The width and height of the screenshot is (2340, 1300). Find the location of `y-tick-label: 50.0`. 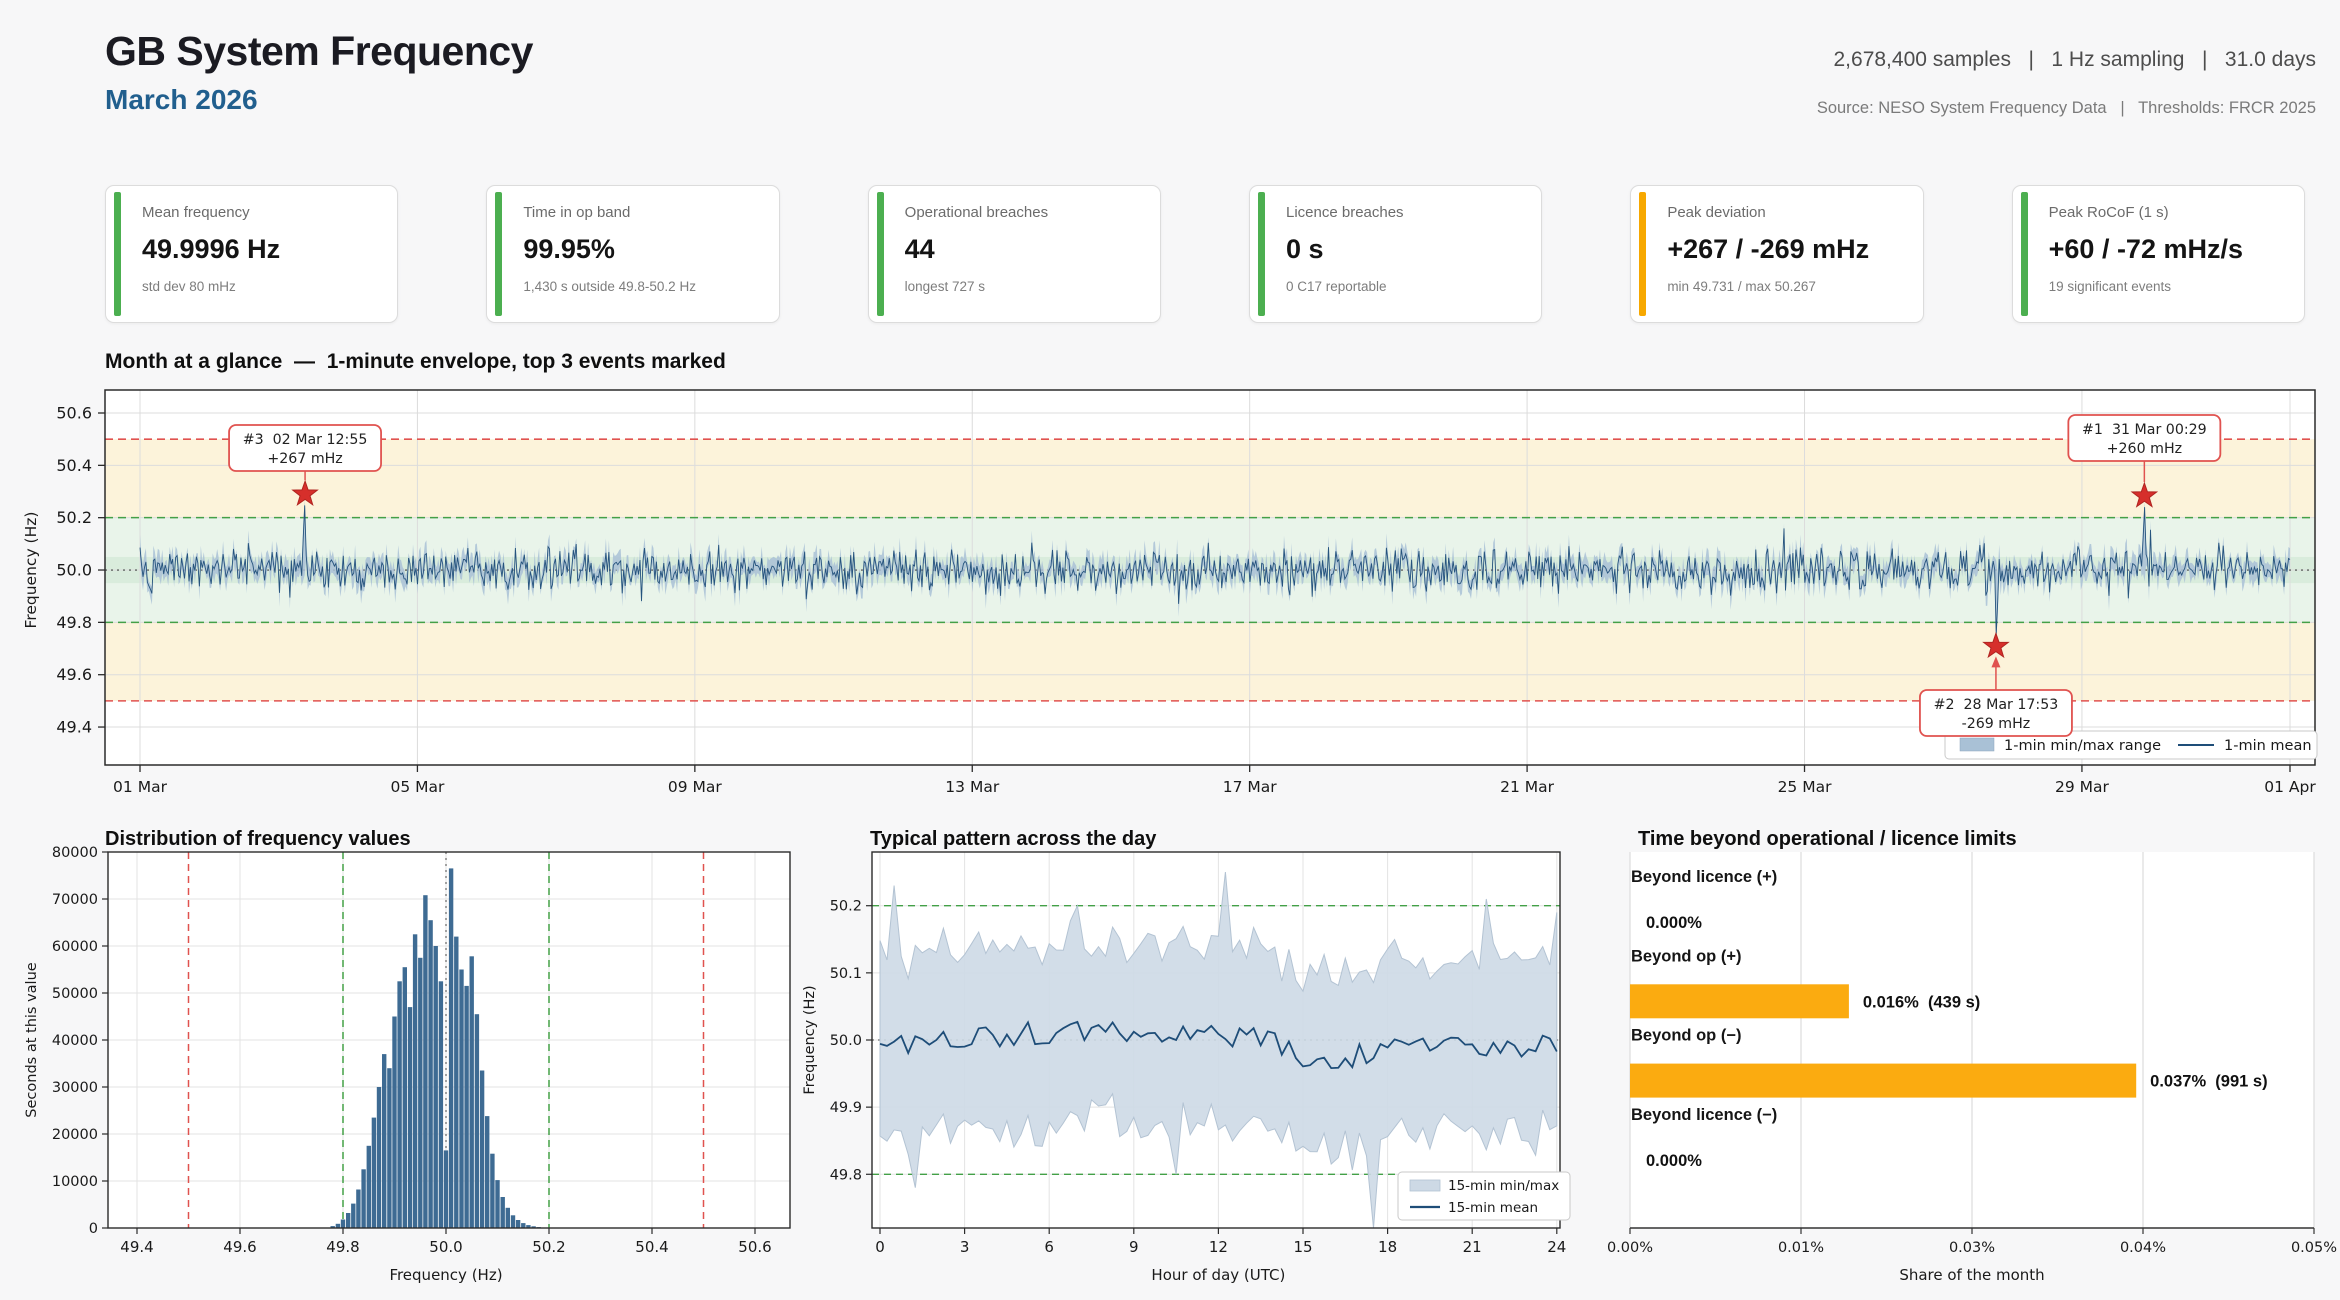

y-tick-label: 50.0 is located at coordinates (846, 1041).